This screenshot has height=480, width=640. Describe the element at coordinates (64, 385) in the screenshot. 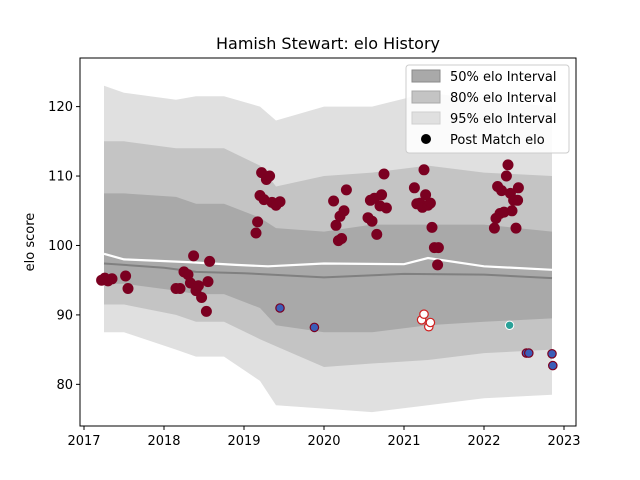

I see `y-tick-label: 80` at that location.